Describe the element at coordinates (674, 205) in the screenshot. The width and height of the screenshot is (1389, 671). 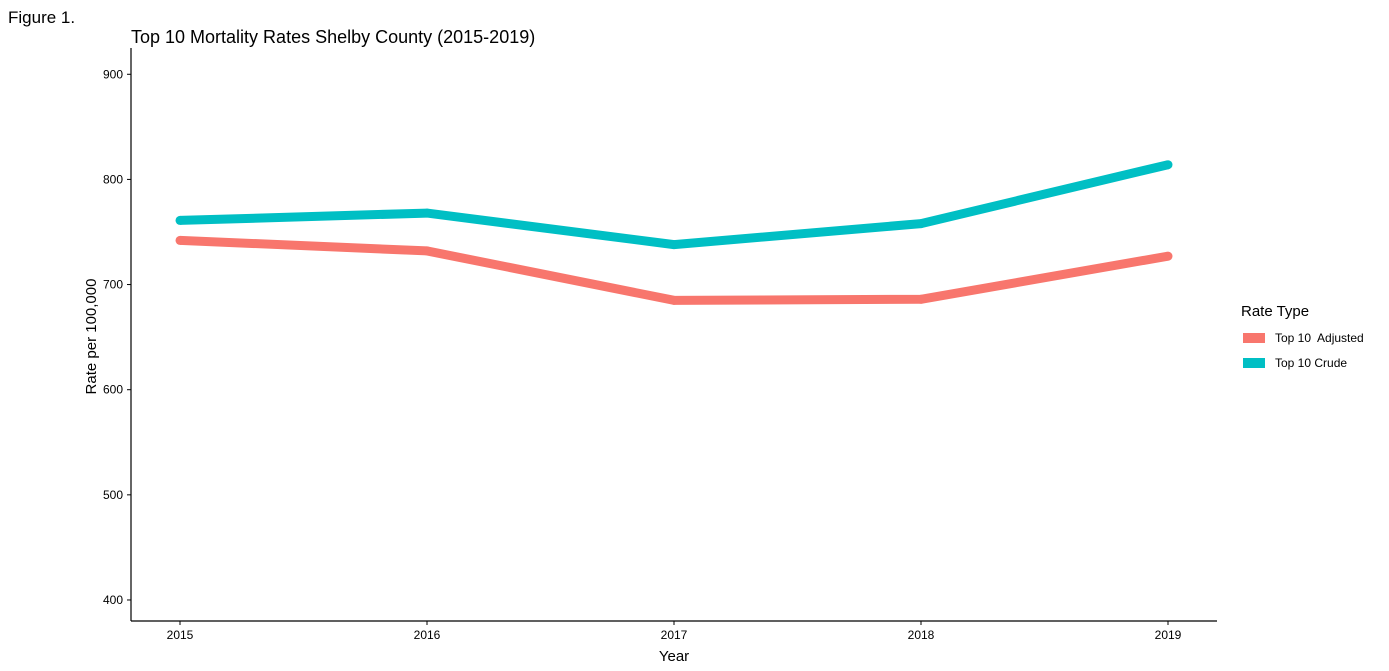
I see `series-line-crude` at that location.